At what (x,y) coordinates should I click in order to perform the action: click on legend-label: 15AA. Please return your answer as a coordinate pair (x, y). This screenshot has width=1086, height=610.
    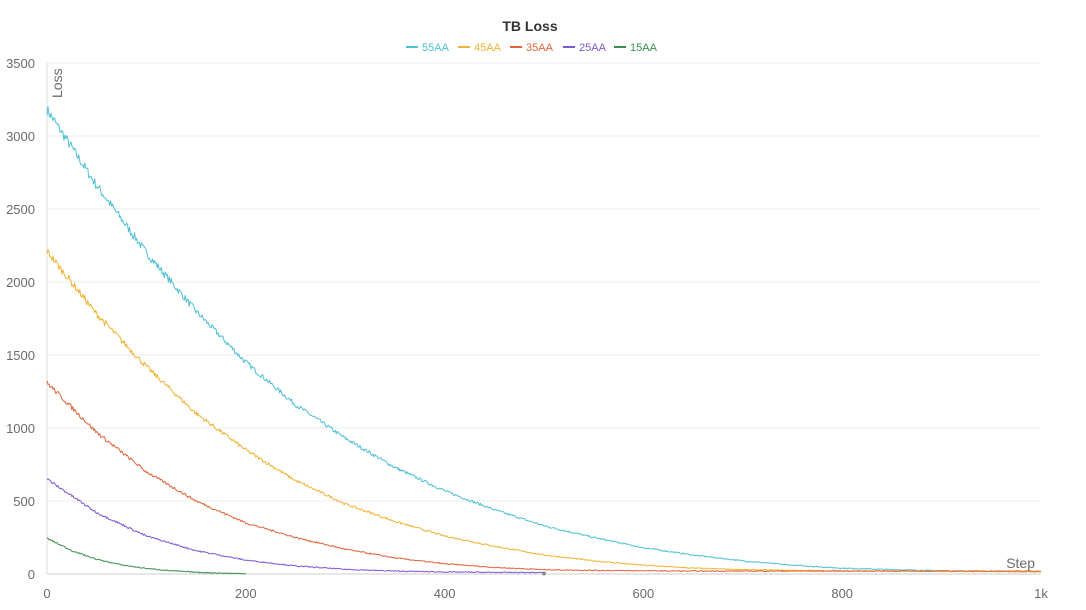
    Looking at the image, I should click on (644, 48).